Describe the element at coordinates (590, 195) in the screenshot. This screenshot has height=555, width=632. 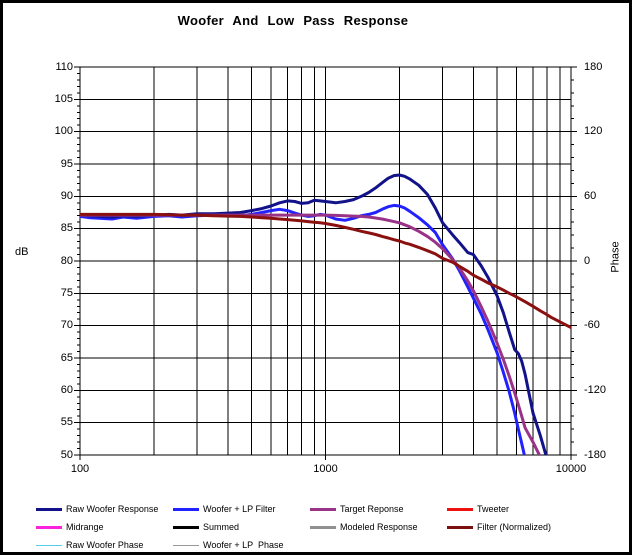
I see `right-axis-tick-label: 60` at that location.